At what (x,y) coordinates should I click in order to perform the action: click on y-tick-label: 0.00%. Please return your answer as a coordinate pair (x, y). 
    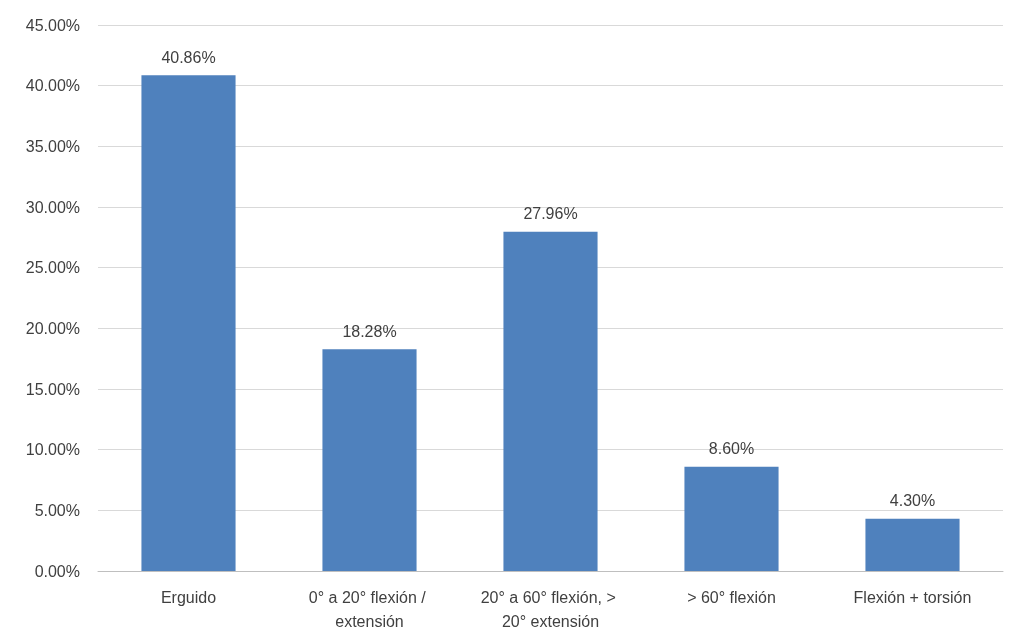
    Looking at the image, I should click on (57, 571).